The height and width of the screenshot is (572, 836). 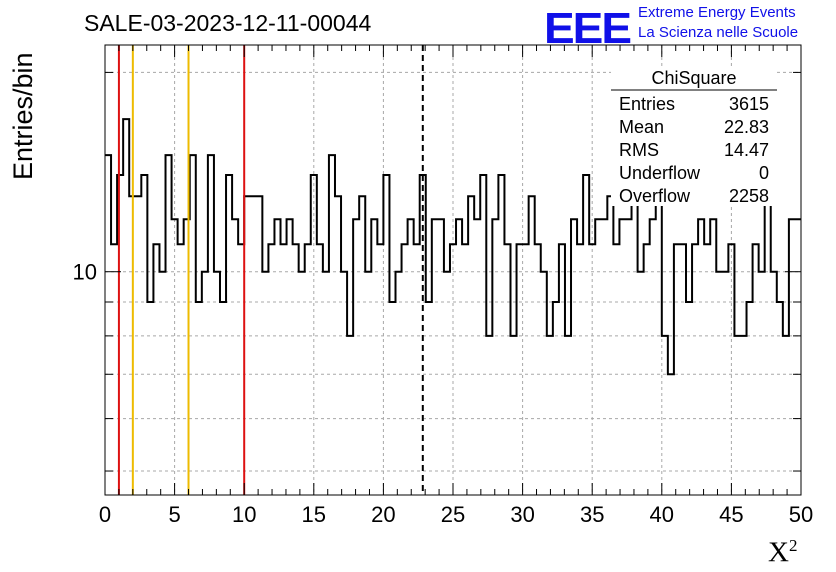 What do you see at coordinates (793, 545) in the screenshot?
I see `x-axis-label-superscript: 2` at bounding box center [793, 545].